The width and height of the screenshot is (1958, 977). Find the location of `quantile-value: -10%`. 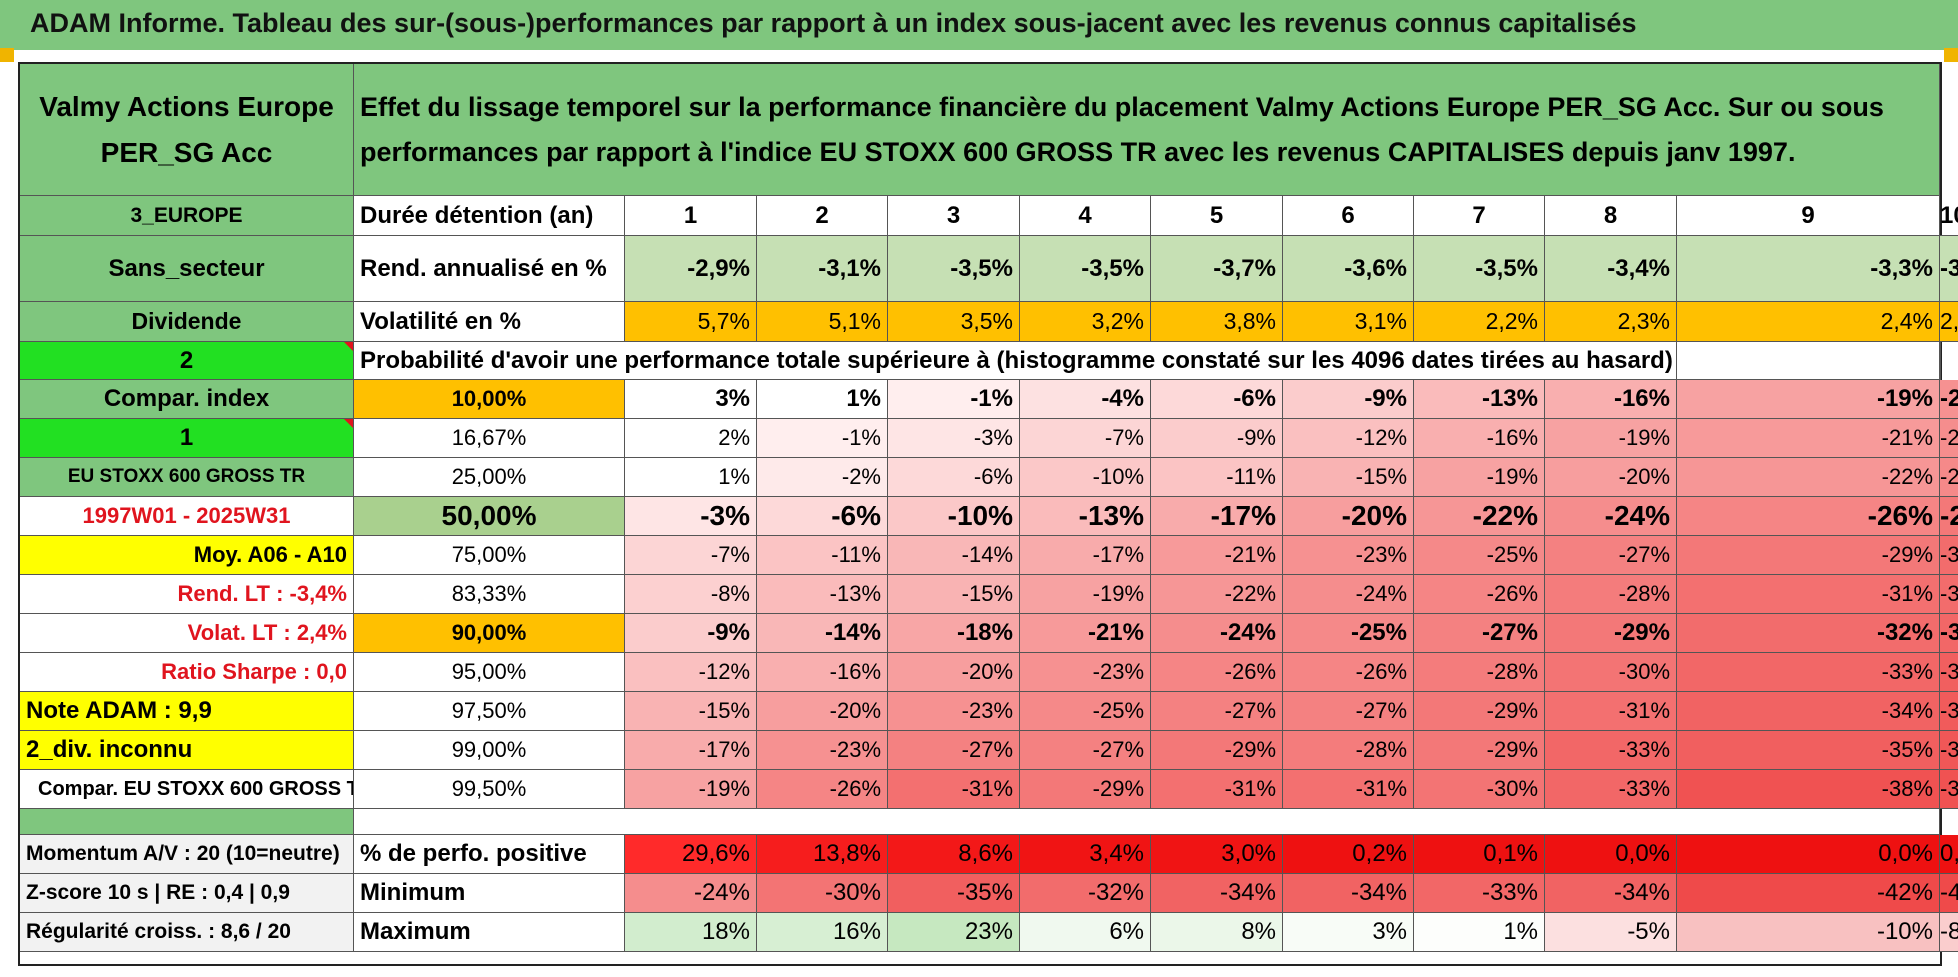

quantile-value: -10% is located at coordinates (954, 516).